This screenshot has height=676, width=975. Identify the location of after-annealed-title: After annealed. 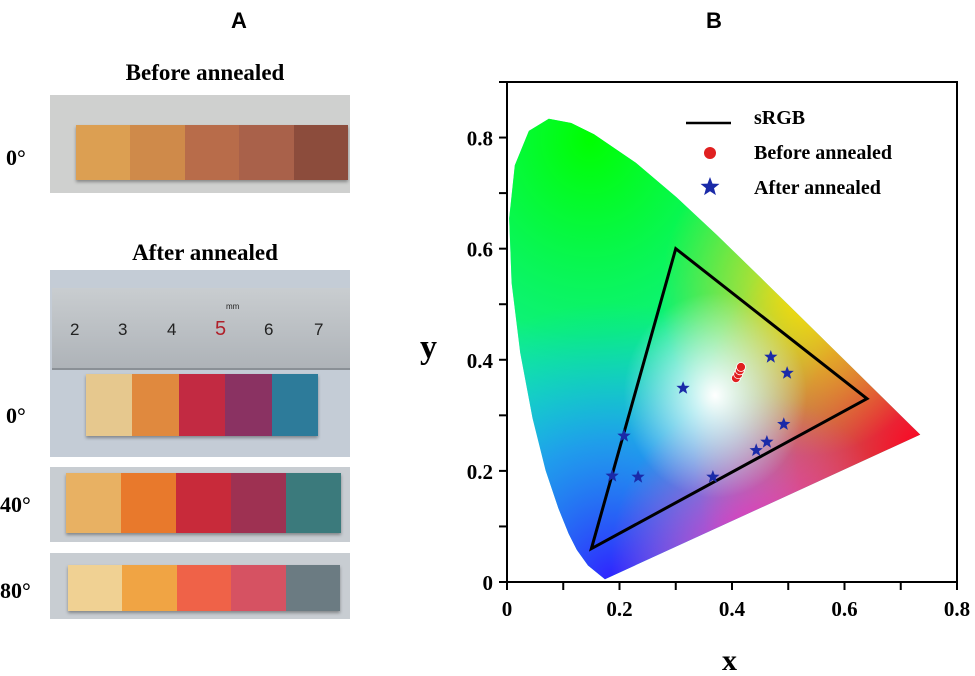
(205, 252).